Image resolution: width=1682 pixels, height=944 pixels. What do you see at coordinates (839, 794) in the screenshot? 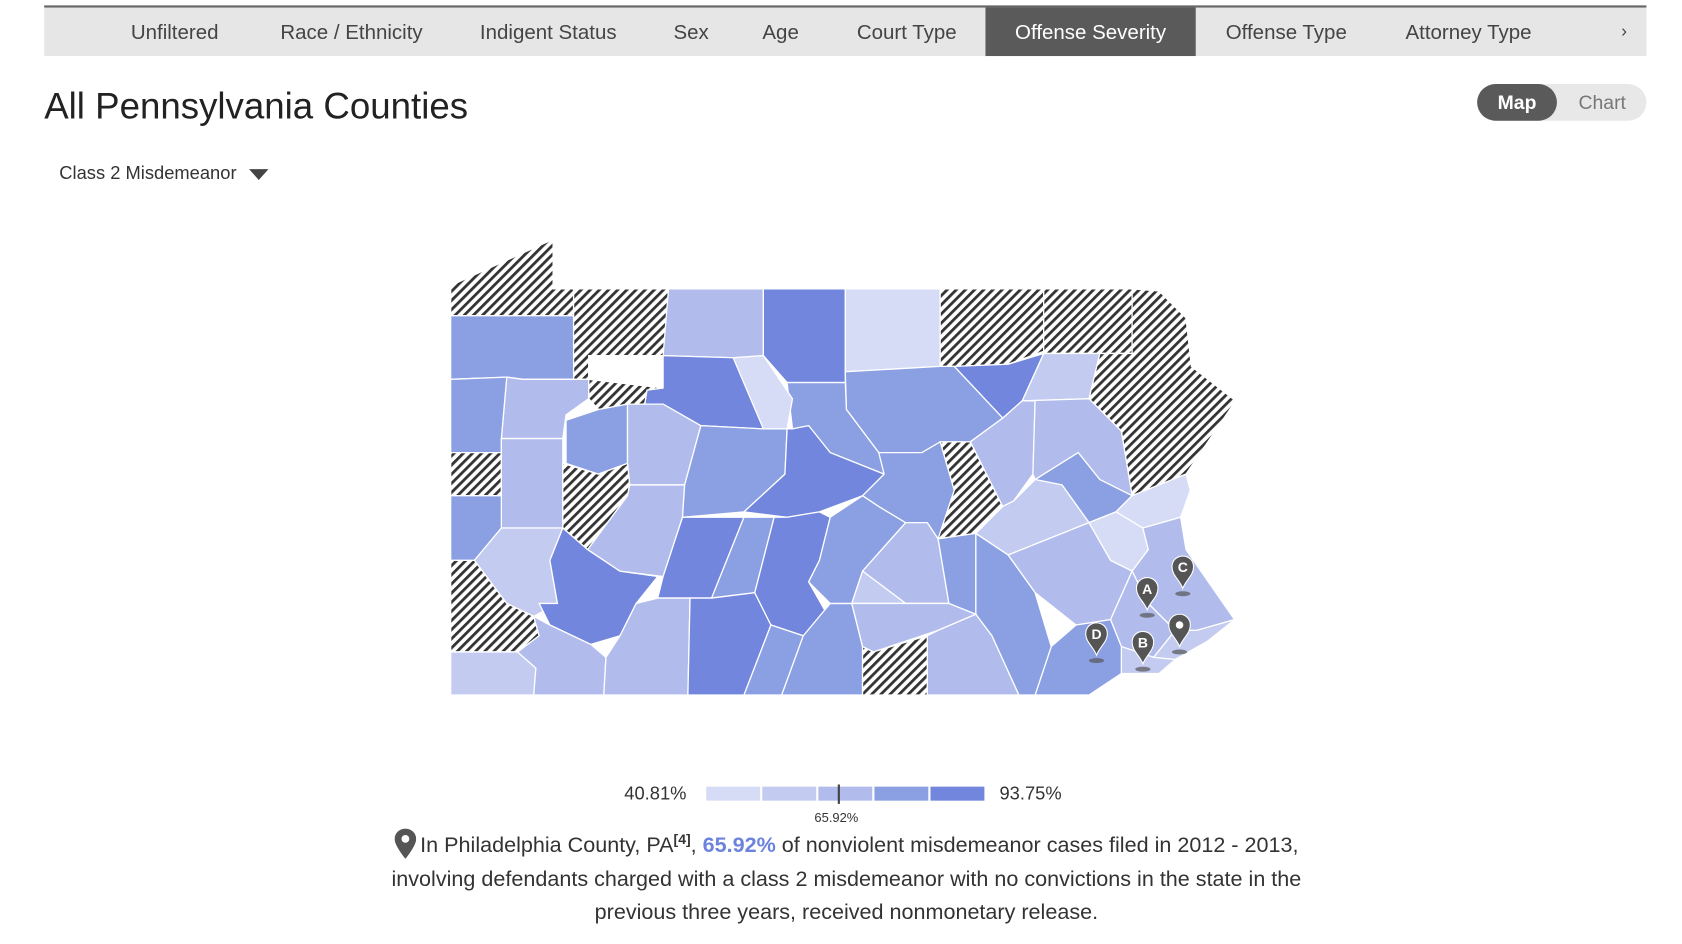
I see `legend-marker` at bounding box center [839, 794].